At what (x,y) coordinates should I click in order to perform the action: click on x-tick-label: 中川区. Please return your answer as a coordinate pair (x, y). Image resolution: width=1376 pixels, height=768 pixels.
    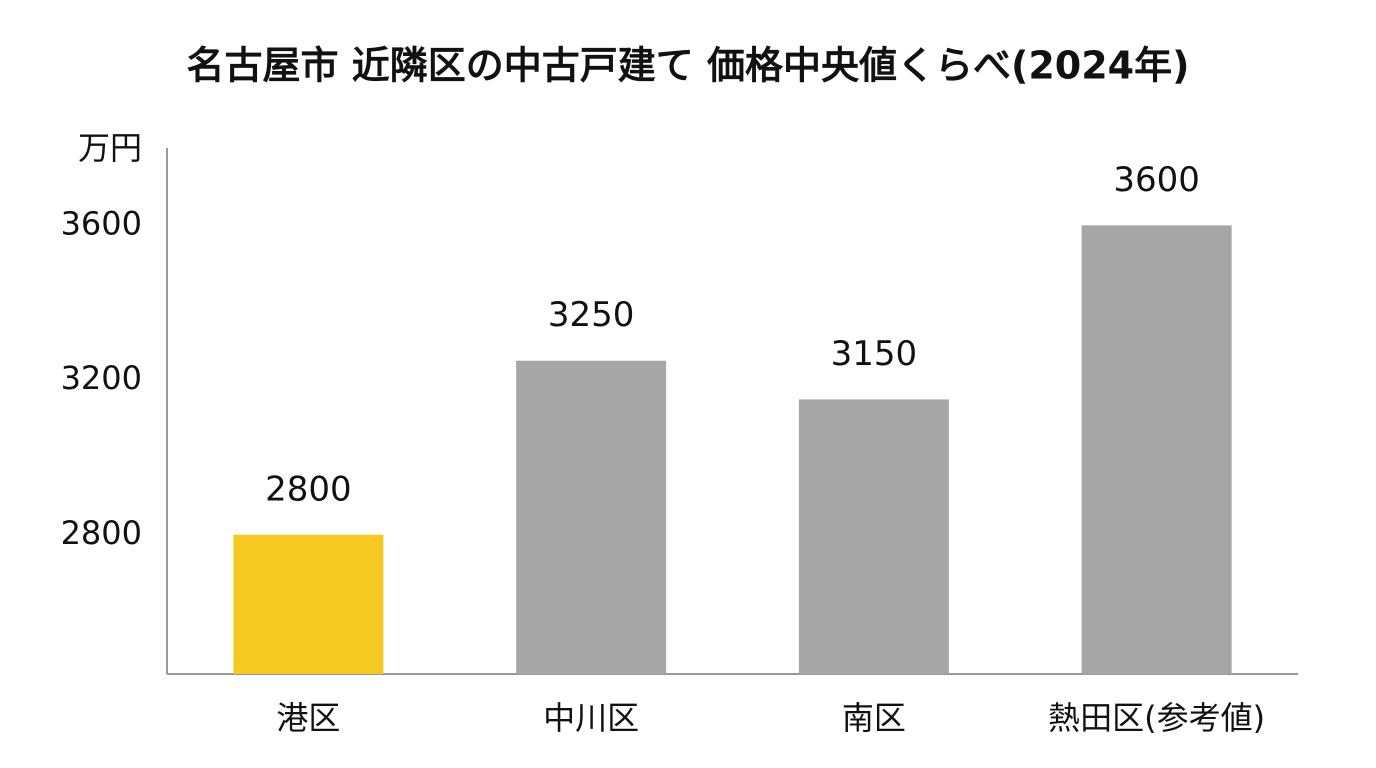
    Looking at the image, I should click on (591, 718).